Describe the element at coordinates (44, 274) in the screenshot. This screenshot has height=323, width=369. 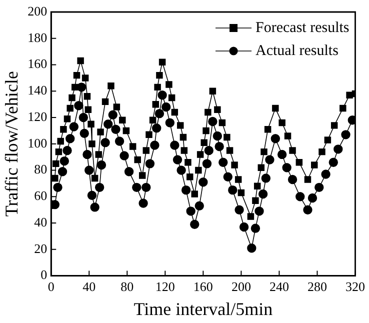
I see `y-tick-label: 0` at that location.